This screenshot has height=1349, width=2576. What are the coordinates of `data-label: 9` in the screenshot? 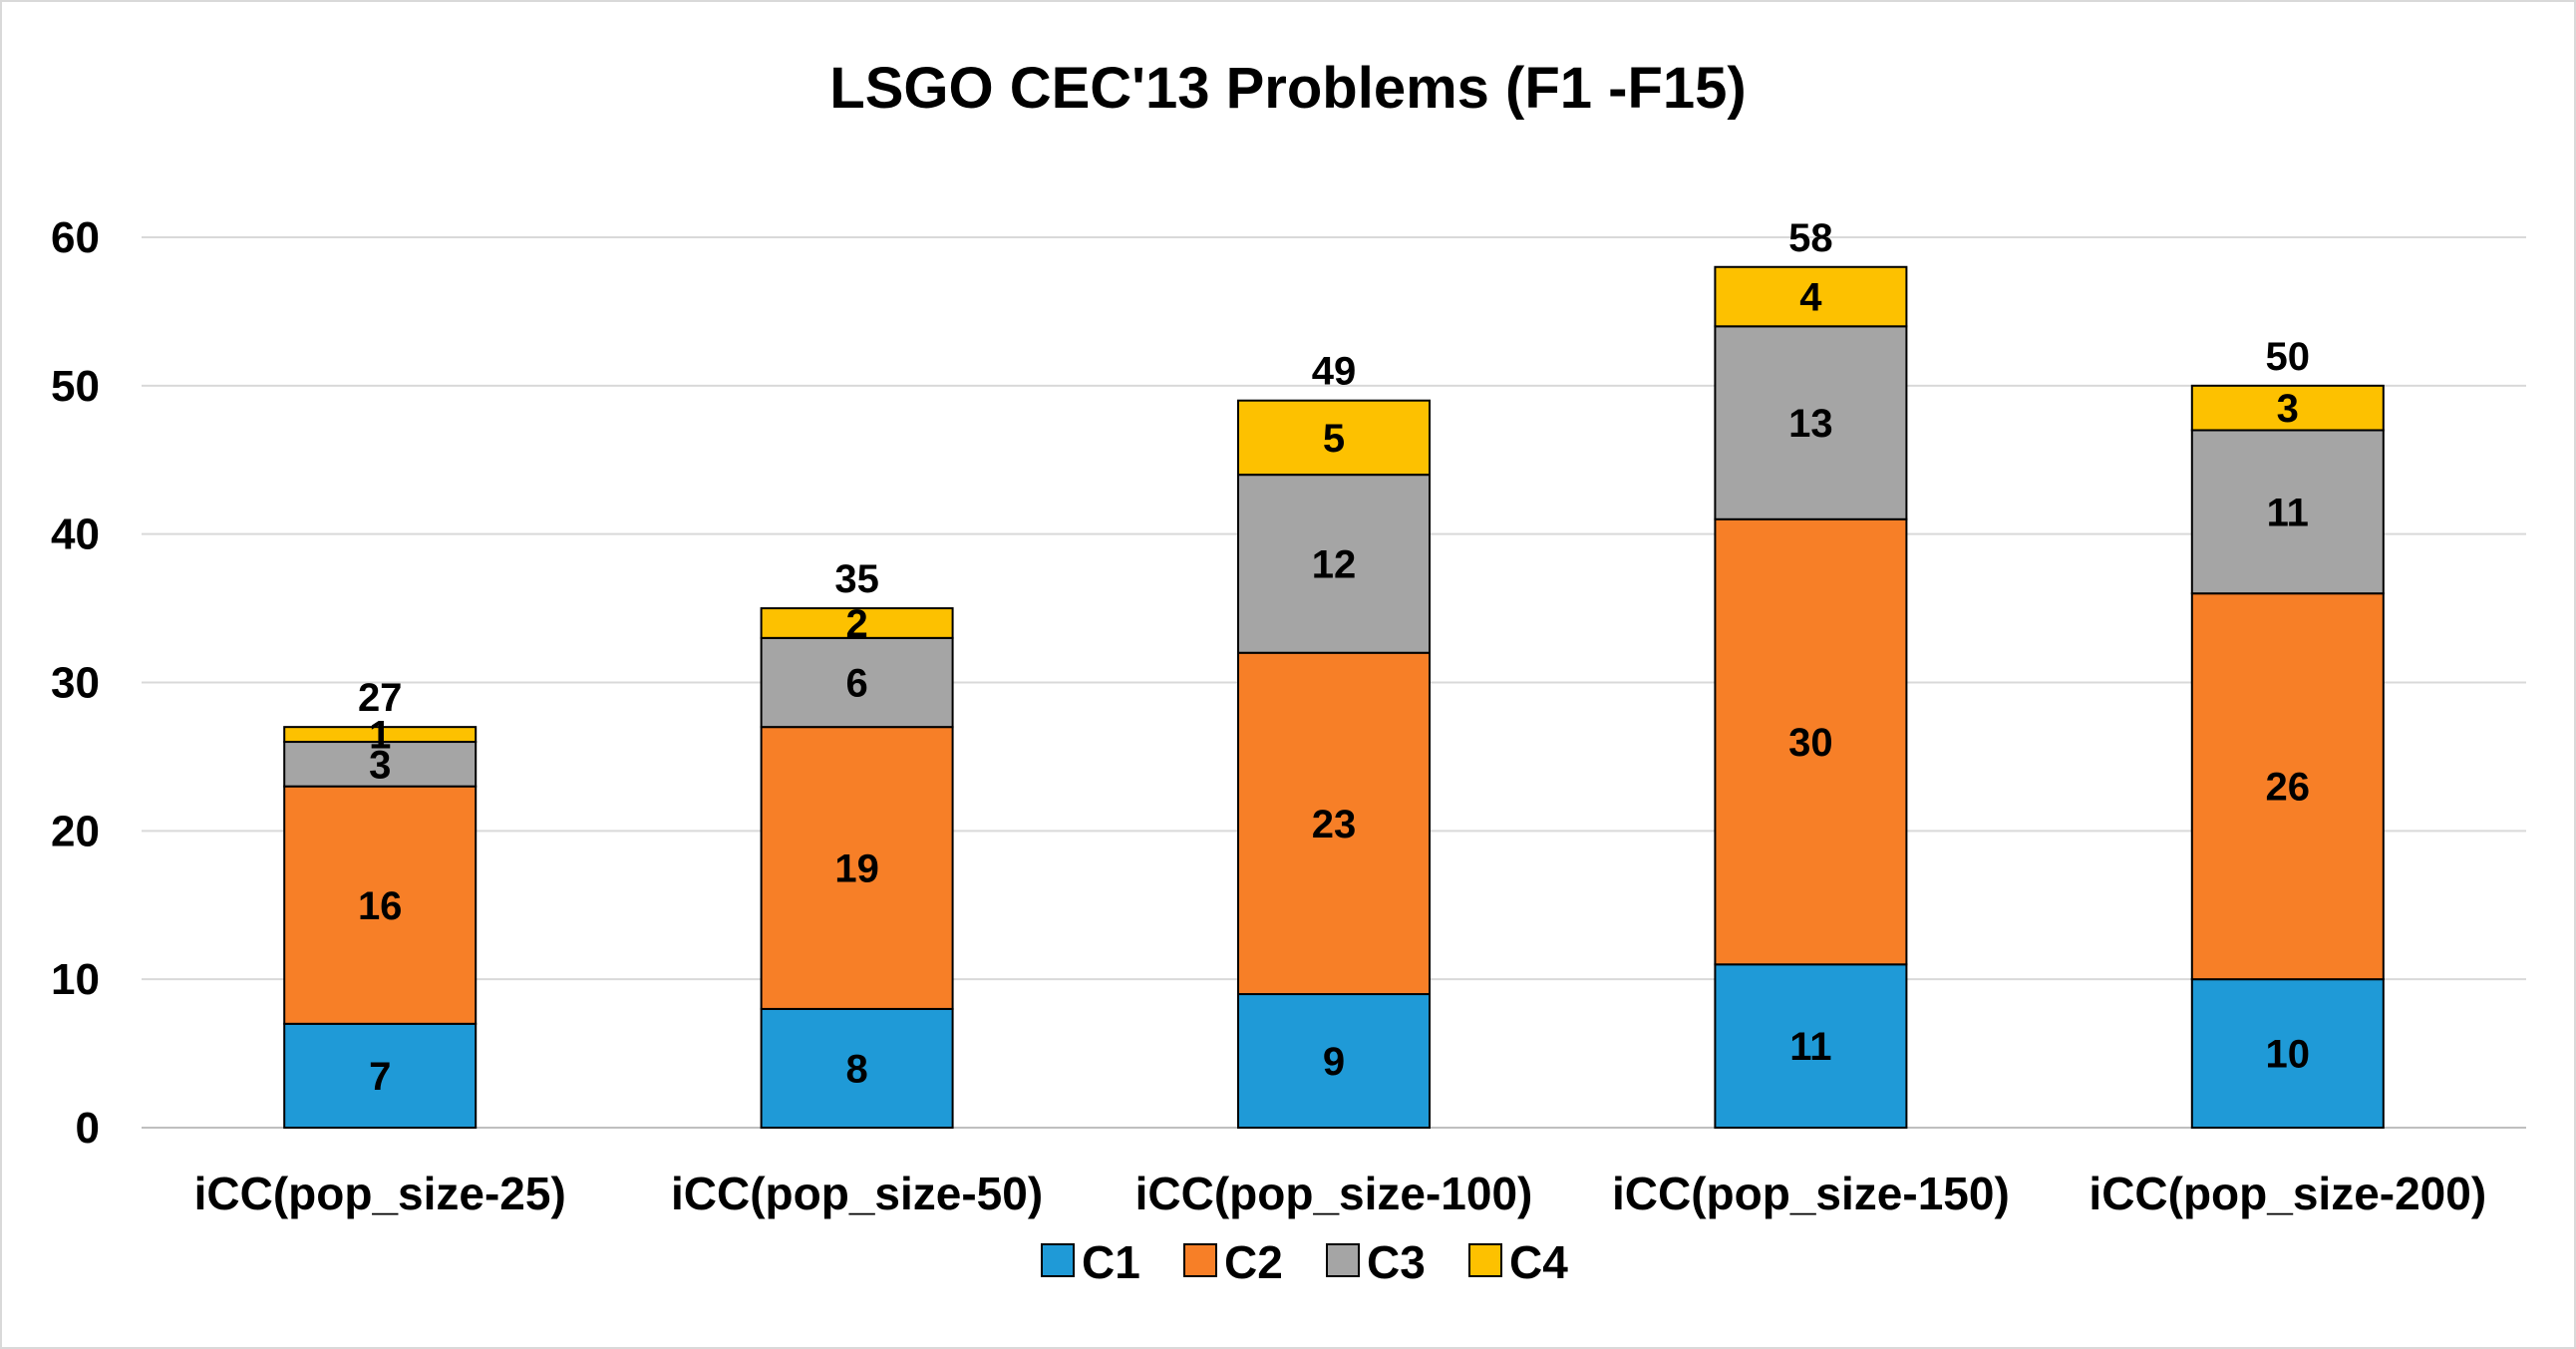 It's located at (1334, 1062).